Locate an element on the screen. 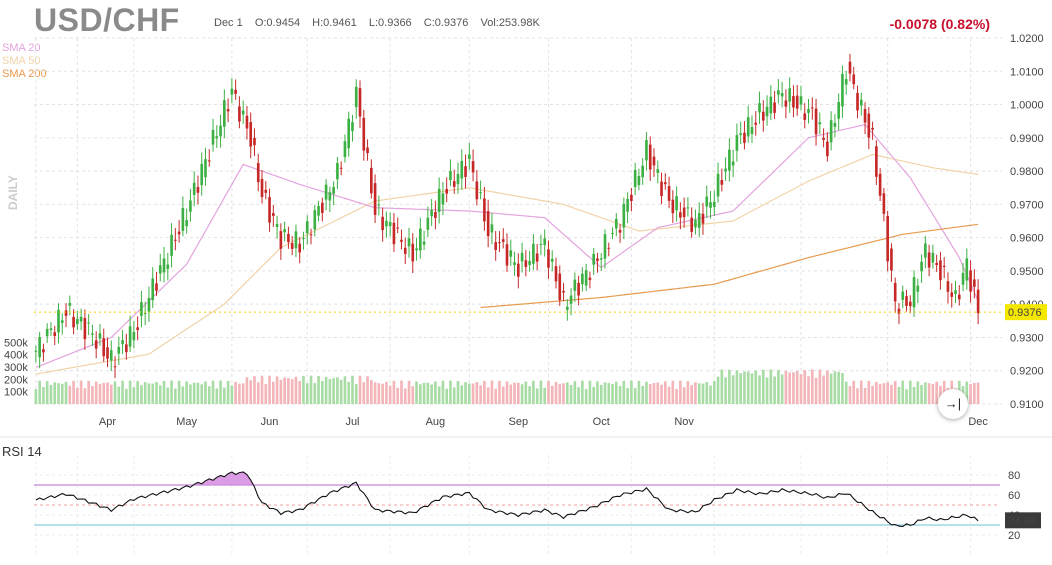  last-price-label: 0.9376 is located at coordinates (1025, 313).